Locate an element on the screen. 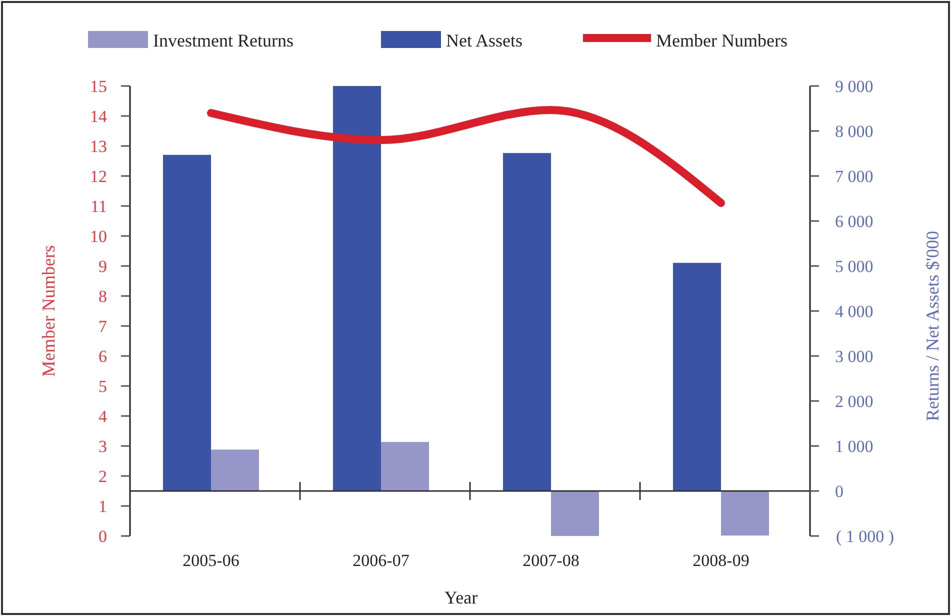 The width and height of the screenshot is (951, 616). y2-tick-label: 2 000 is located at coordinates (854, 401).